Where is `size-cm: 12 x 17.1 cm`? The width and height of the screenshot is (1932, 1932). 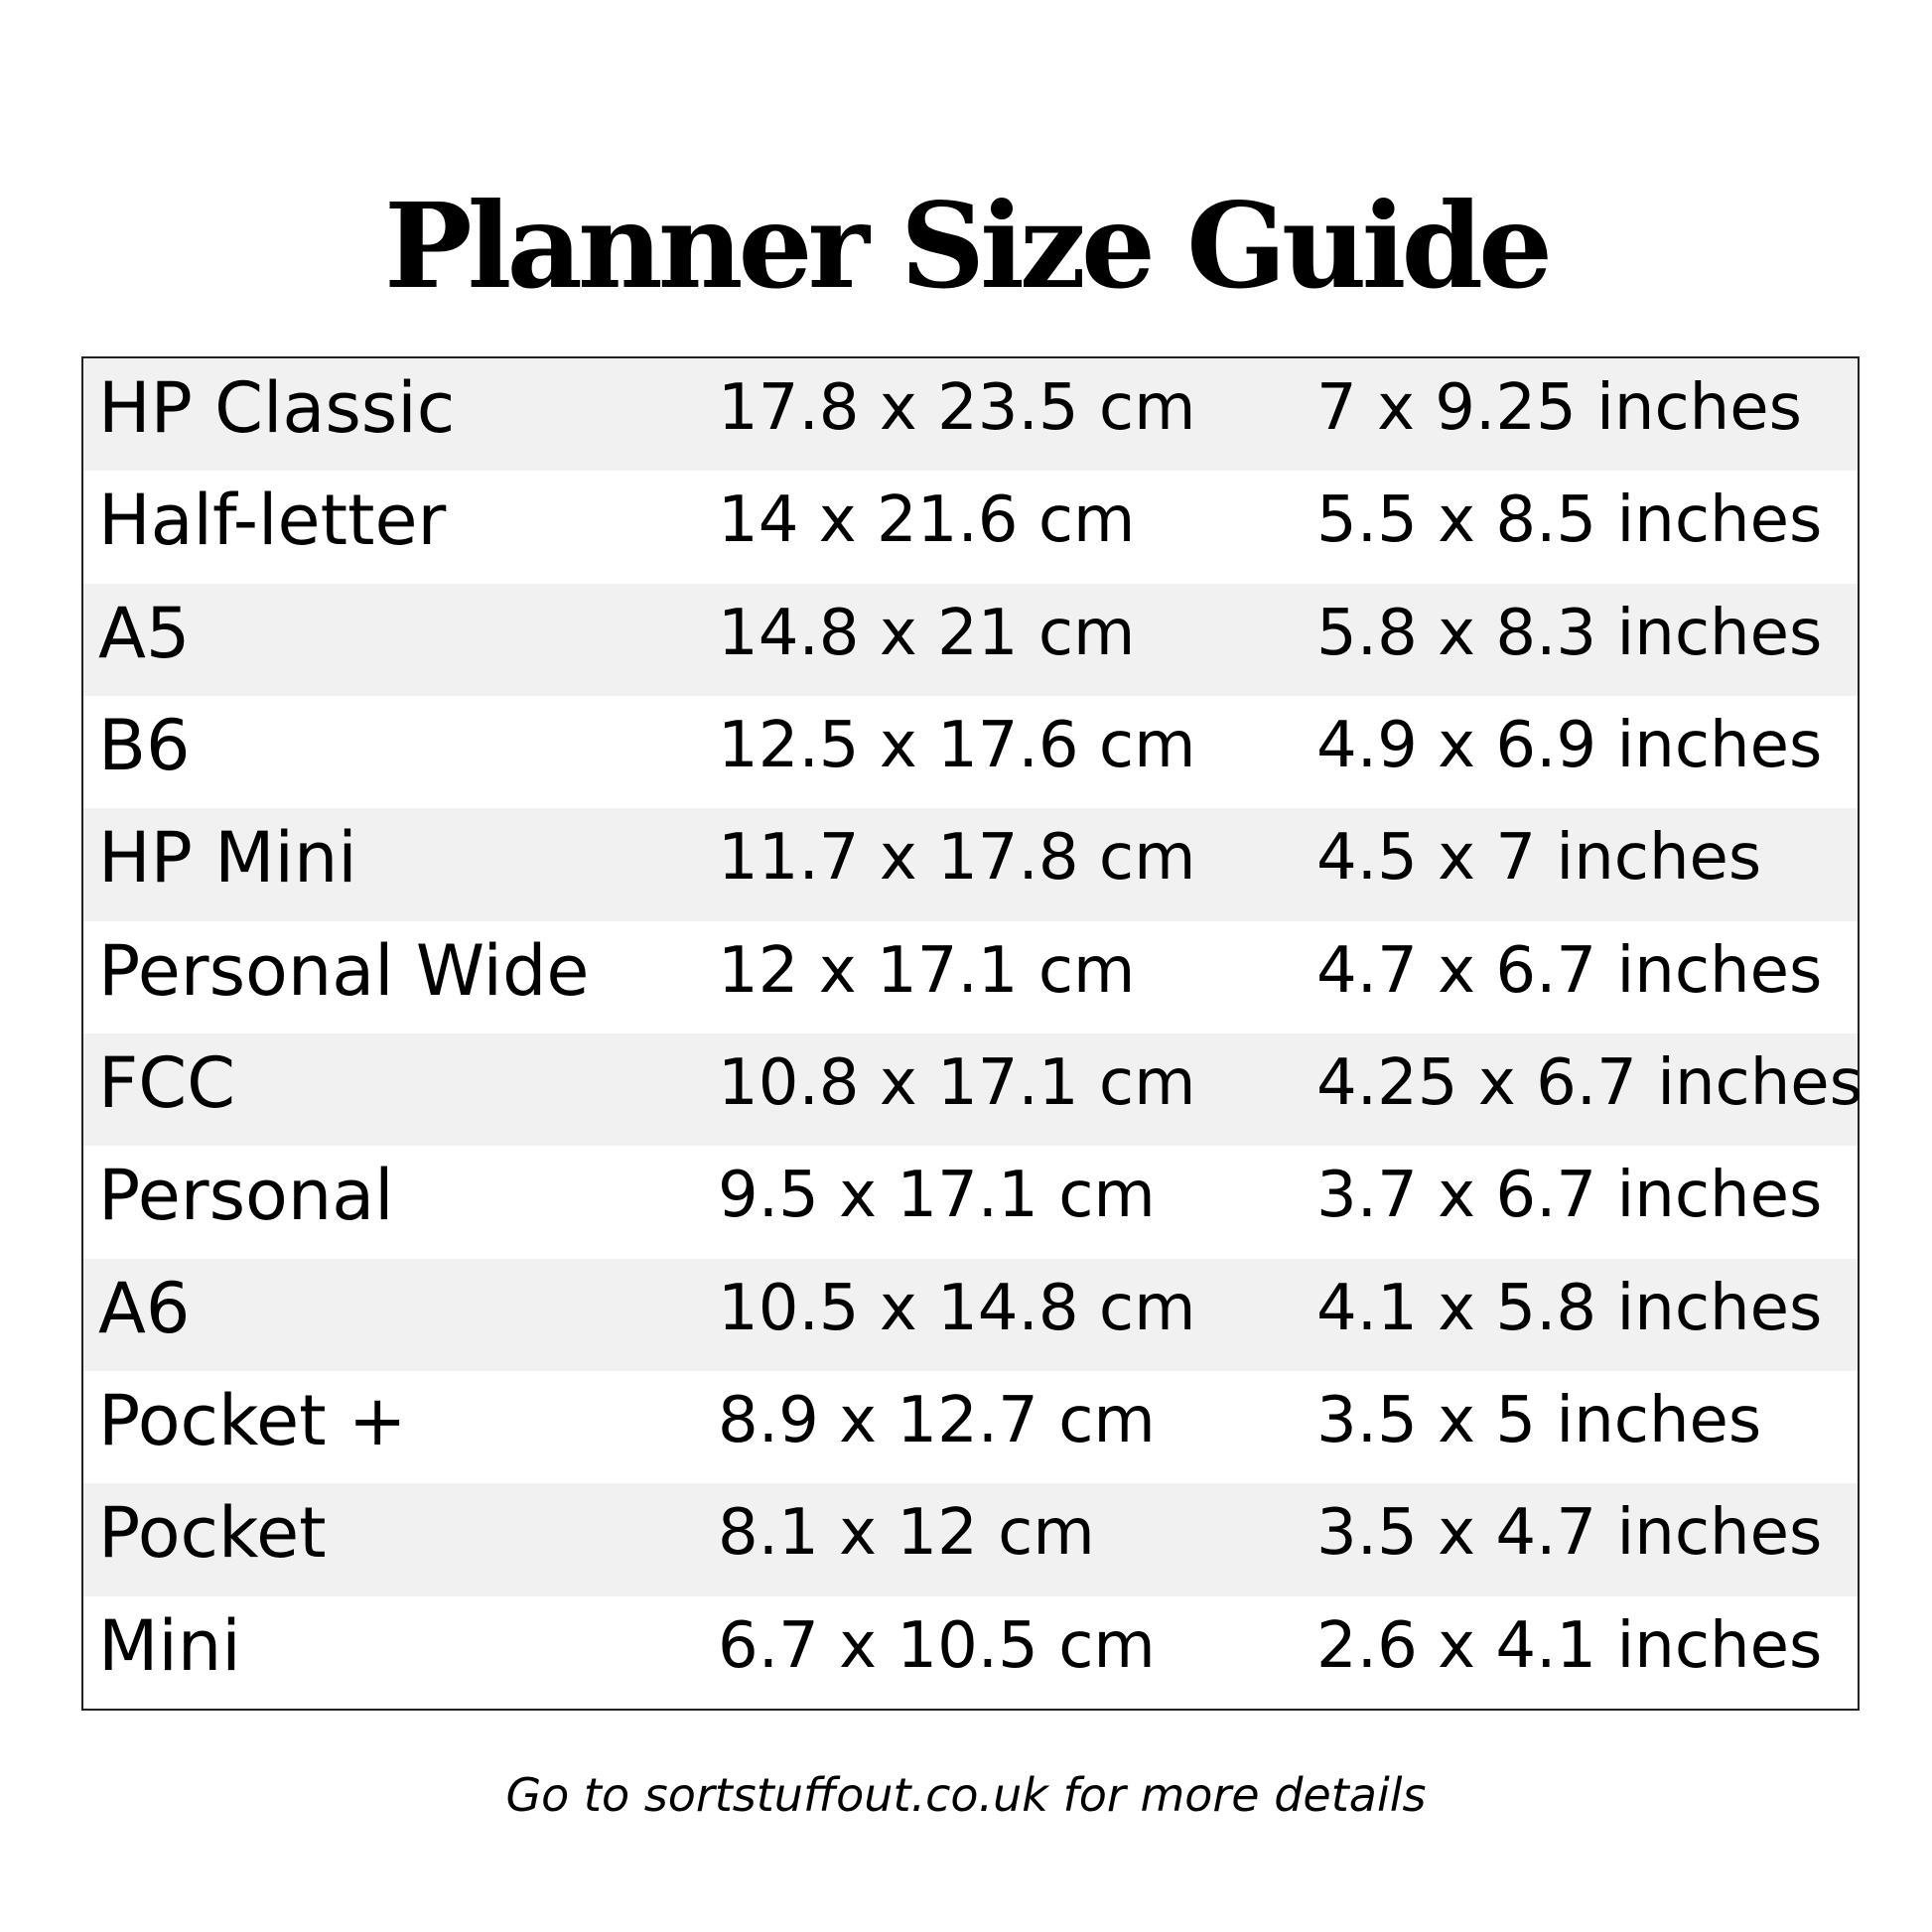
size-cm: 12 x 17.1 cm is located at coordinates (927, 971).